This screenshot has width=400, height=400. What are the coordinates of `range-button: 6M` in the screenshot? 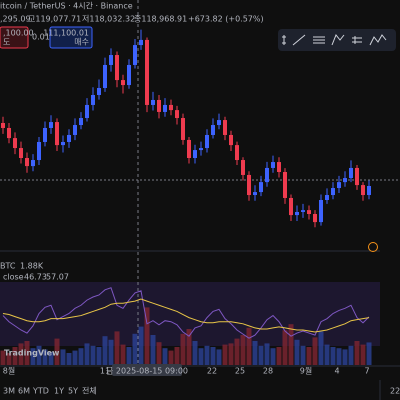 It's located at (24, 391).